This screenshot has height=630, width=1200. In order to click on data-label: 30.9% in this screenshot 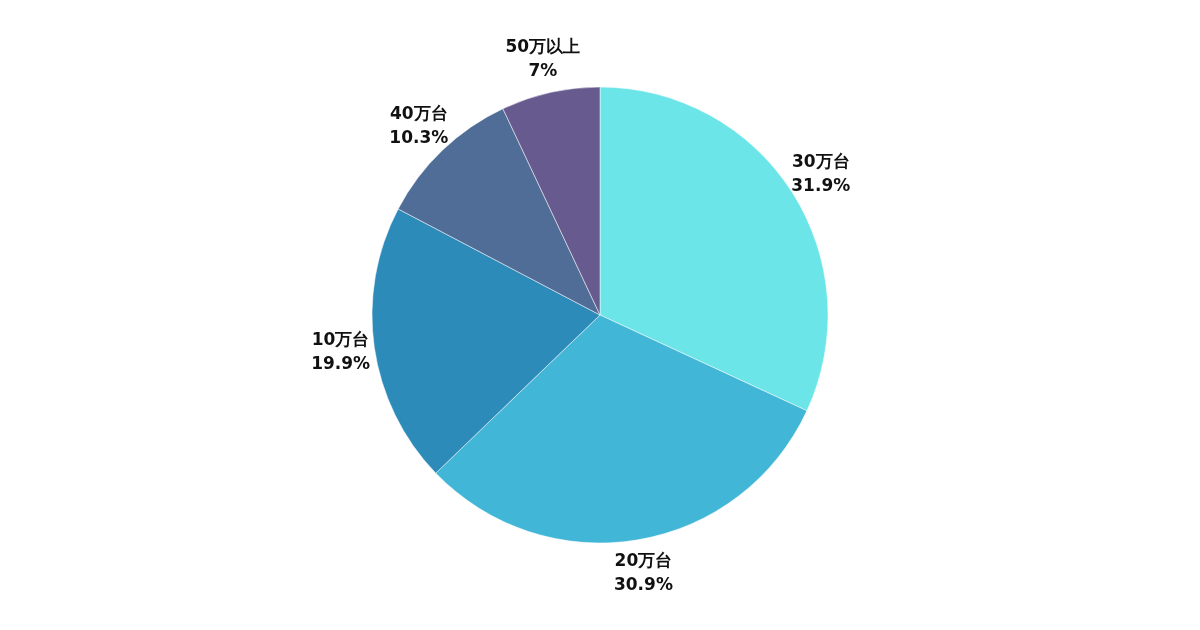, I will do `click(643, 584)`.